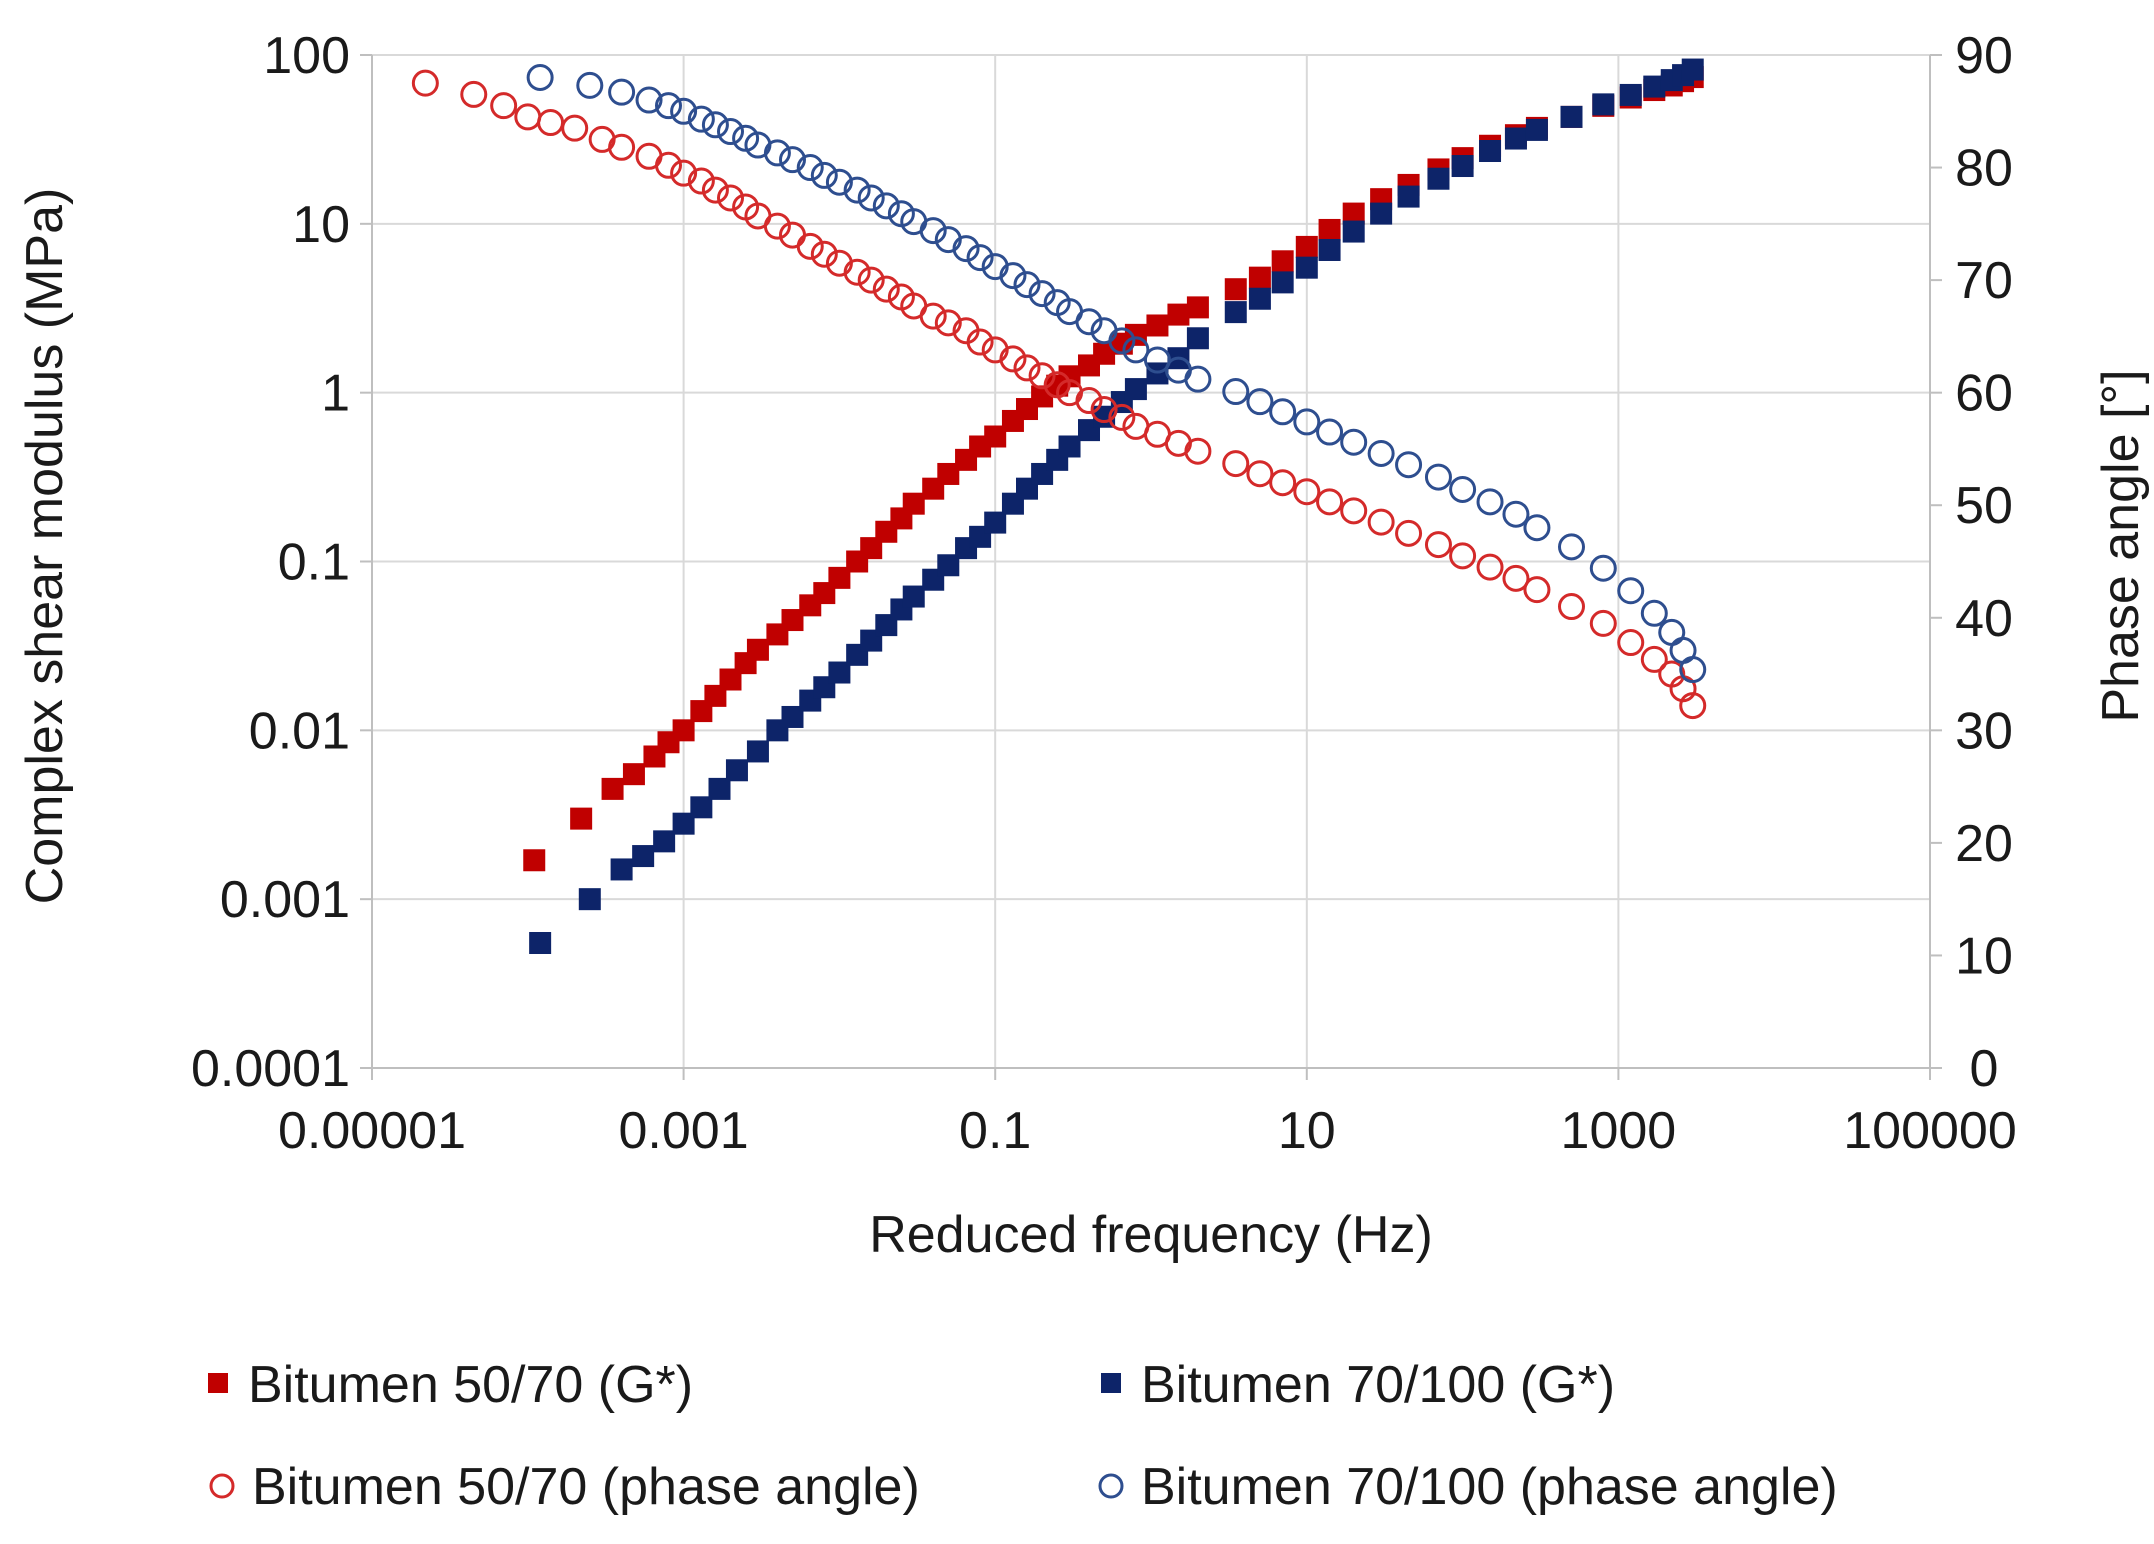  I want to click on y-tick-label: 100, so click(306, 56).